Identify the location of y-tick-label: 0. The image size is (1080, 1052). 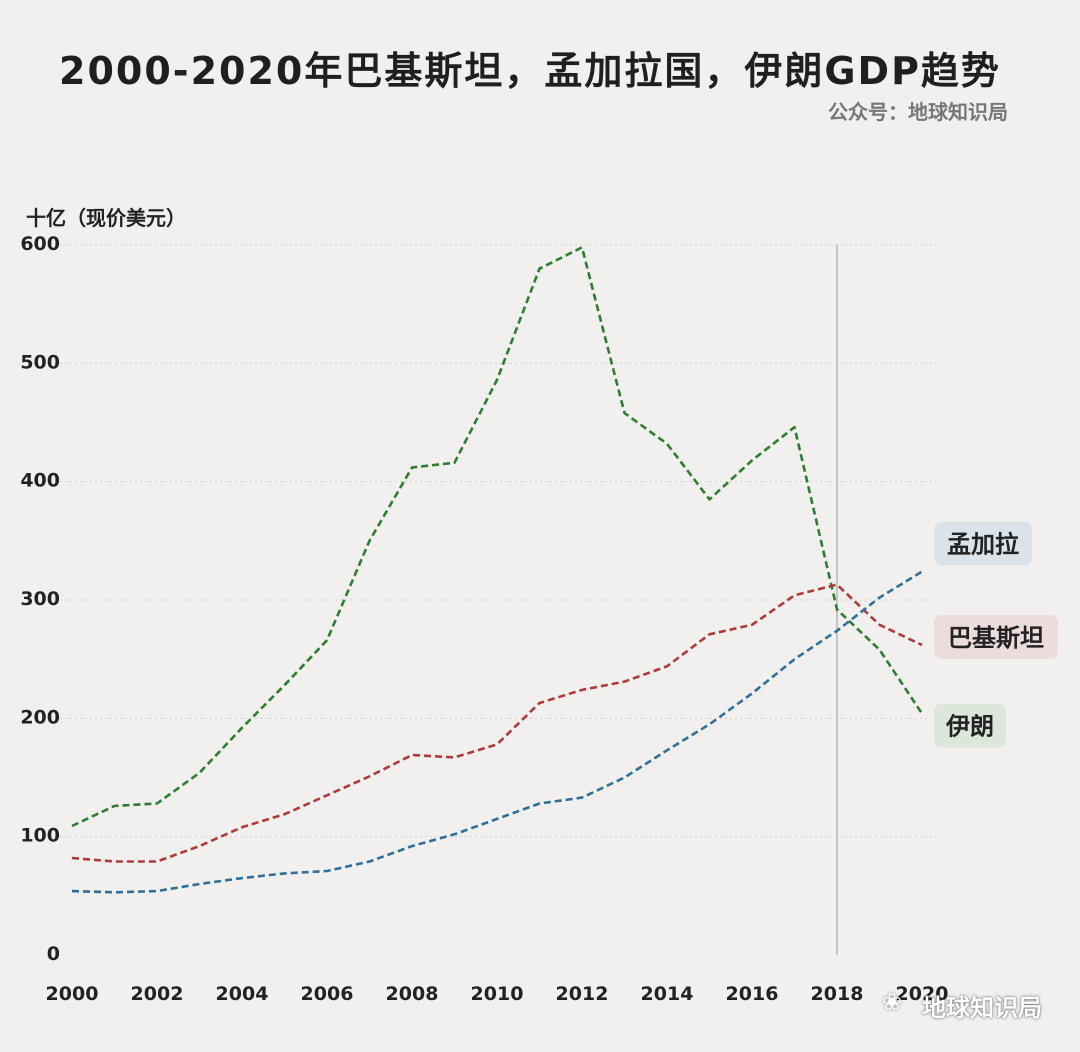
(53, 954).